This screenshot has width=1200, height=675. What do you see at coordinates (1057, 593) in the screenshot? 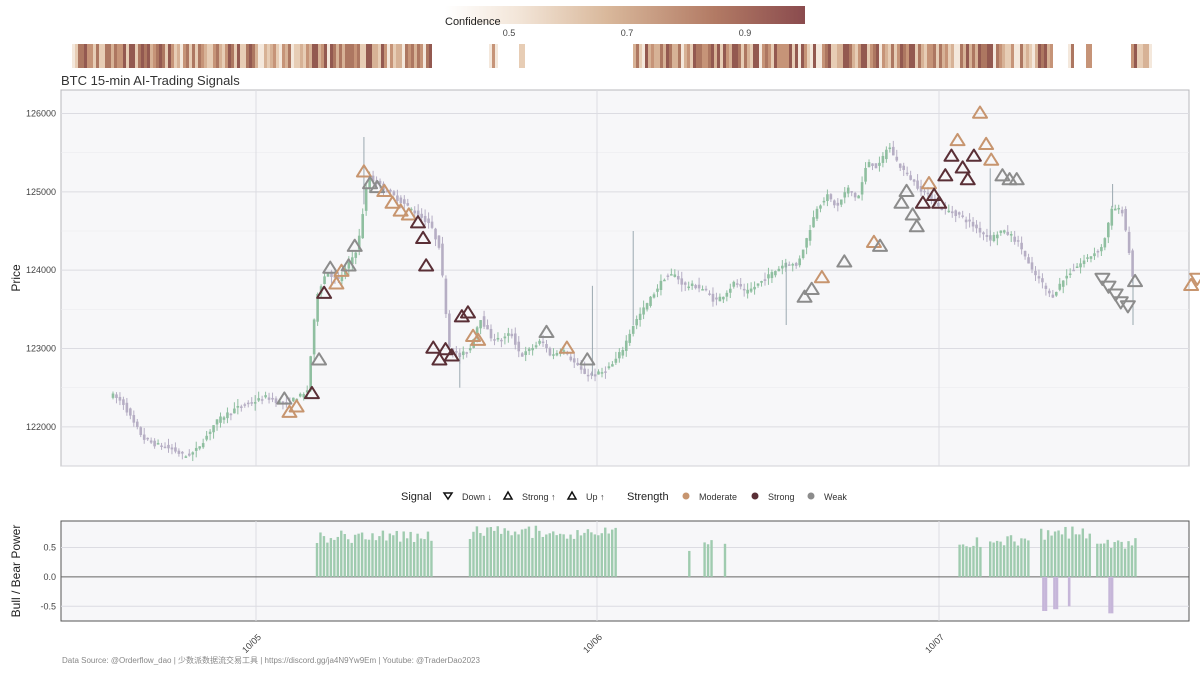
I see `bear-bar` at bounding box center [1057, 593].